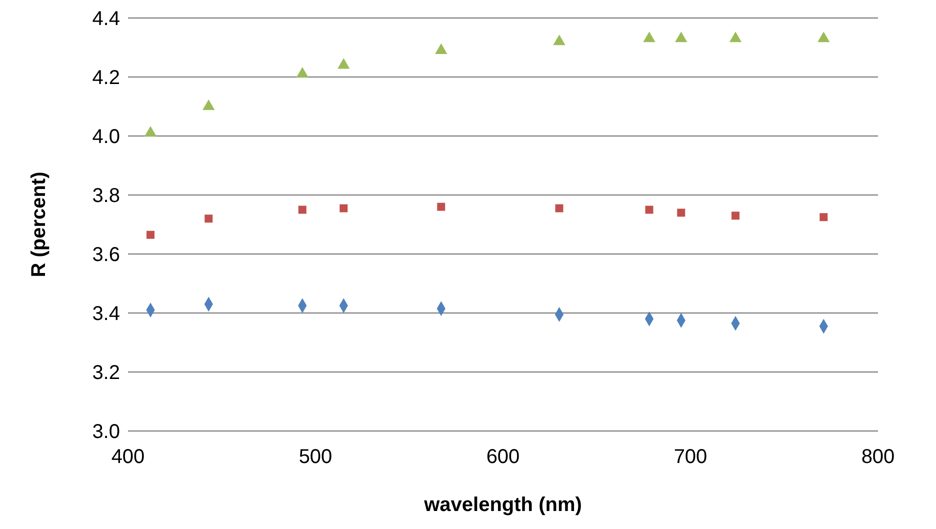 The height and width of the screenshot is (529, 936). What do you see at coordinates (503, 457) in the screenshot?
I see `x-tick-label: 600` at bounding box center [503, 457].